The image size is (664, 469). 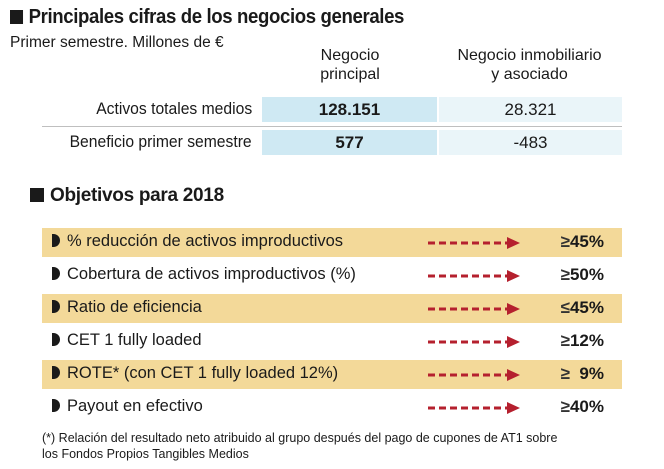 I want to click on objective-relation: ≤, so click(x=565, y=307).